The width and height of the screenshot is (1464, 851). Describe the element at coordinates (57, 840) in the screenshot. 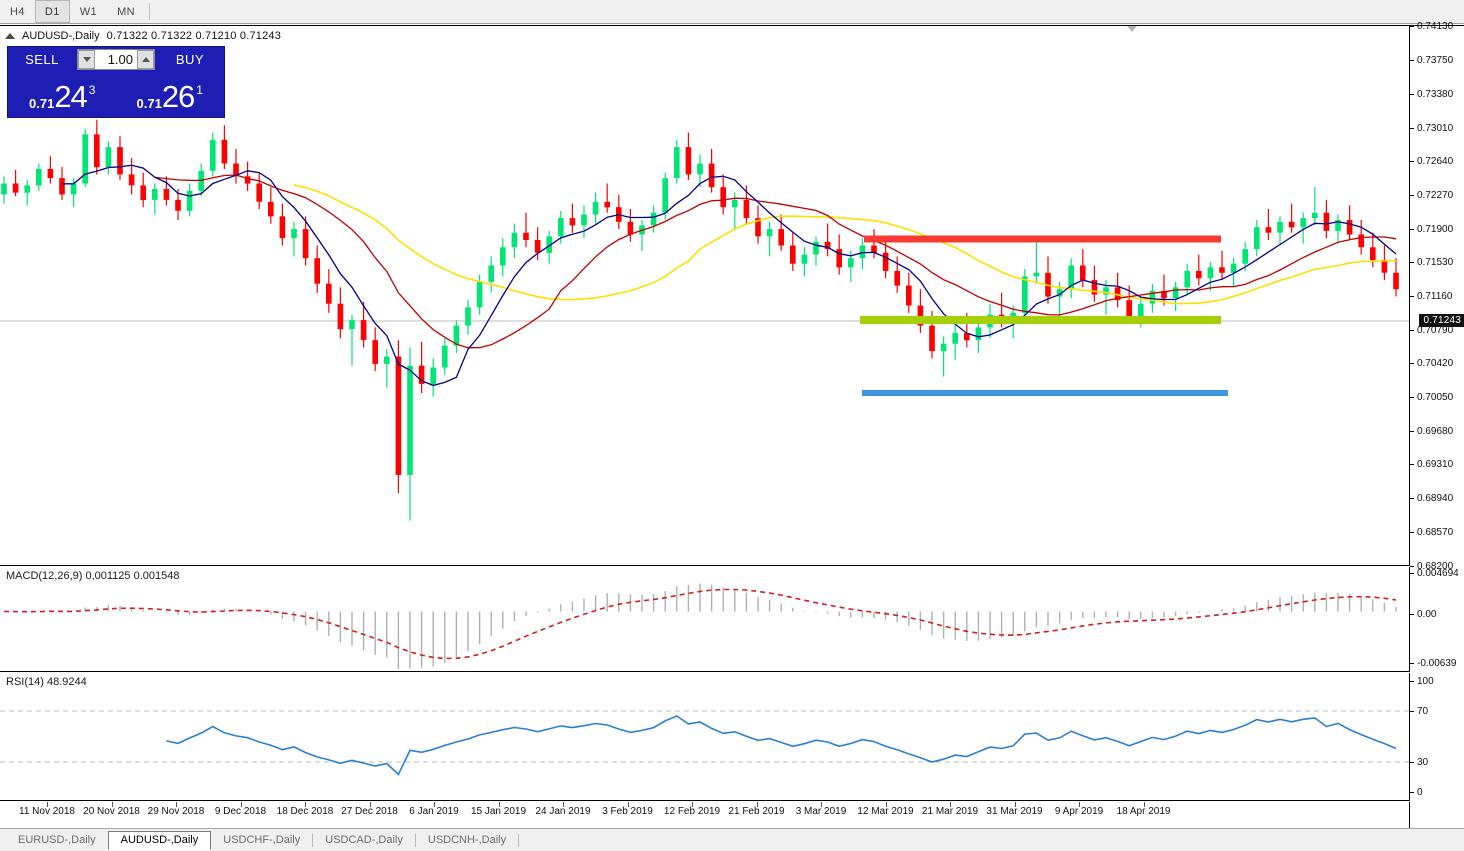

I see `symbol-tab-eurusd: EURUSD-,Daily` at that location.